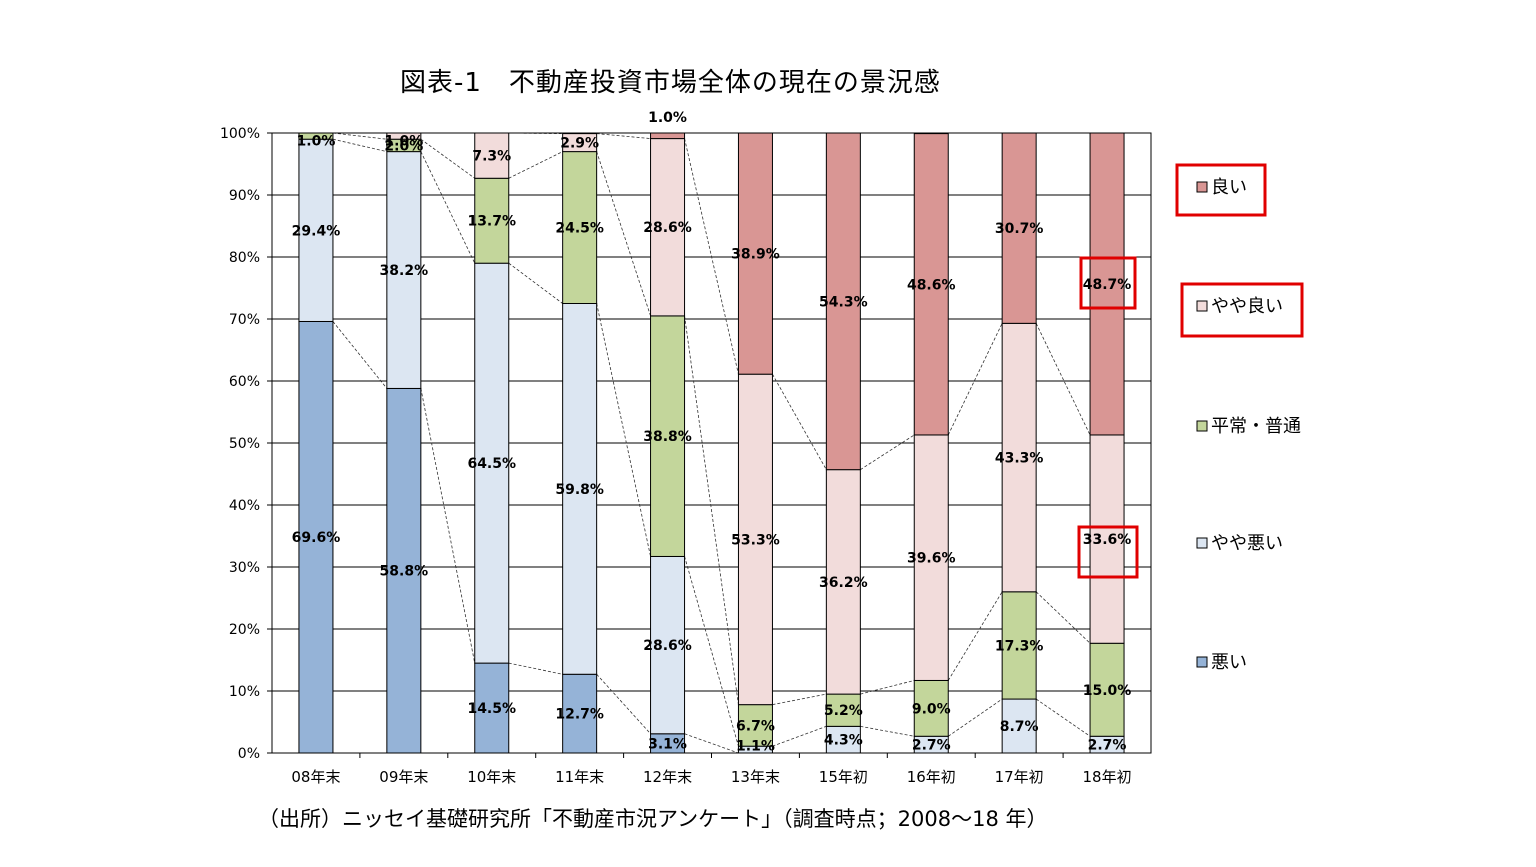 The image size is (1536, 867). What do you see at coordinates (1247, 543) in the screenshot?
I see `legend-label: やや悪い` at bounding box center [1247, 543].